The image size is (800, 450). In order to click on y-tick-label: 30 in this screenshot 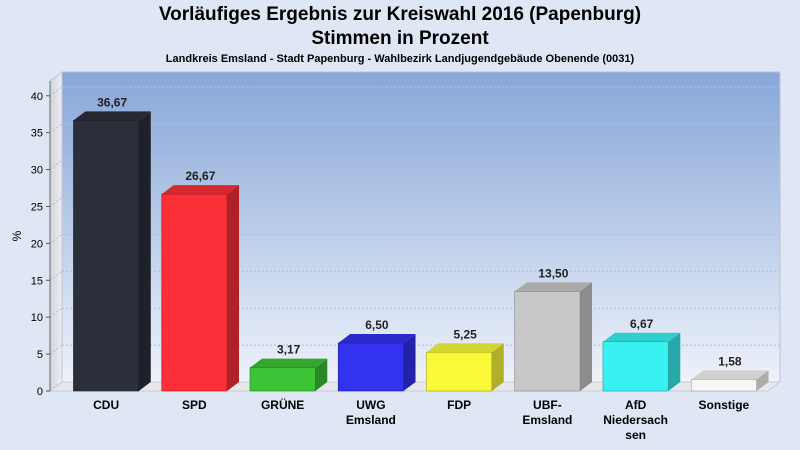, I will do `click(37, 171)`.